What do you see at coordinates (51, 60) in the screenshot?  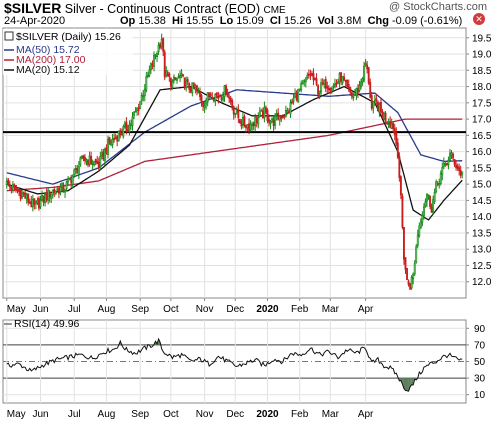 I see `legend-ma200: MA(200) 17.00` at bounding box center [51, 60].